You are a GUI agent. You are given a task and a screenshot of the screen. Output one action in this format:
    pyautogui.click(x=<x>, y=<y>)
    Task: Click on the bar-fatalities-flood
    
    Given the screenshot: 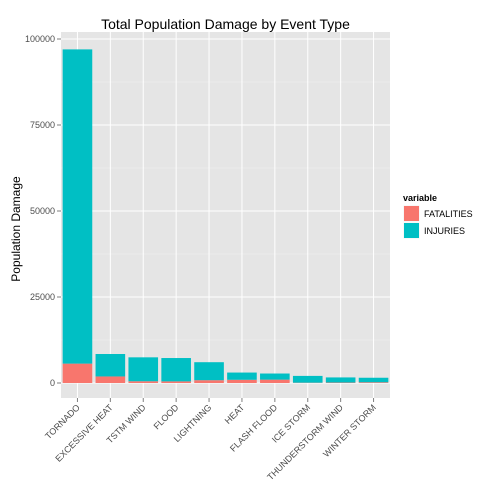 What is the action you would take?
    pyautogui.click(x=176, y=382)
    